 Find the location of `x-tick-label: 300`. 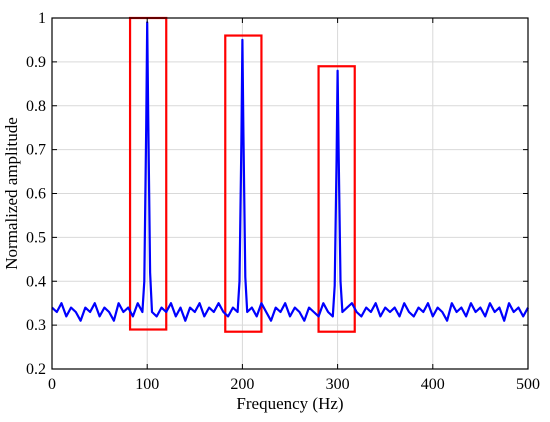

x-tick-label: 300 is located at coordinates (338, 384).